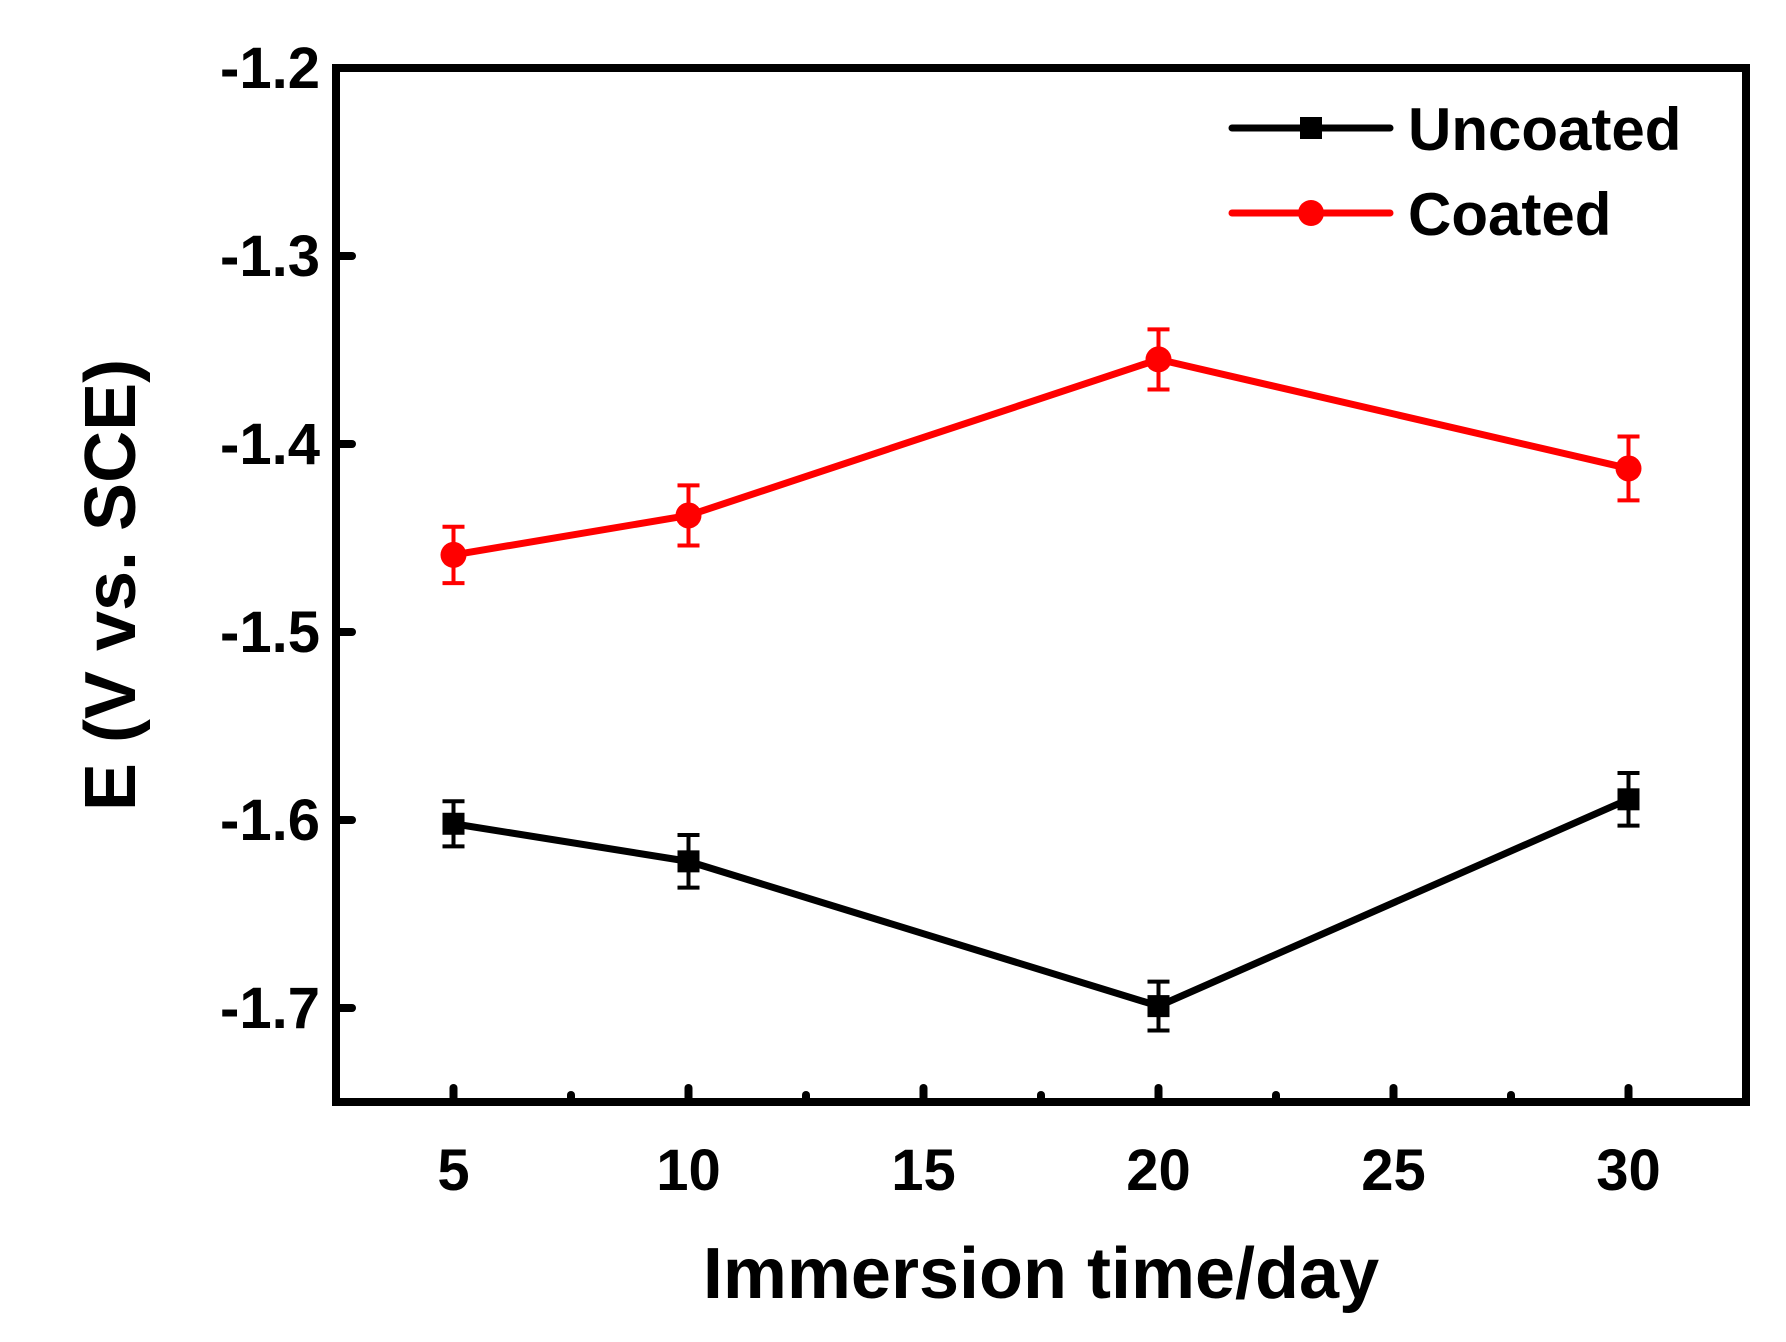 Image resolution: width=1786 pixels, height=1342 pixels. What do you see at coordinates (1454, 172) in the screenshot?
I see `legend: Uncoated Coated` at bounding box center [1454, 172].